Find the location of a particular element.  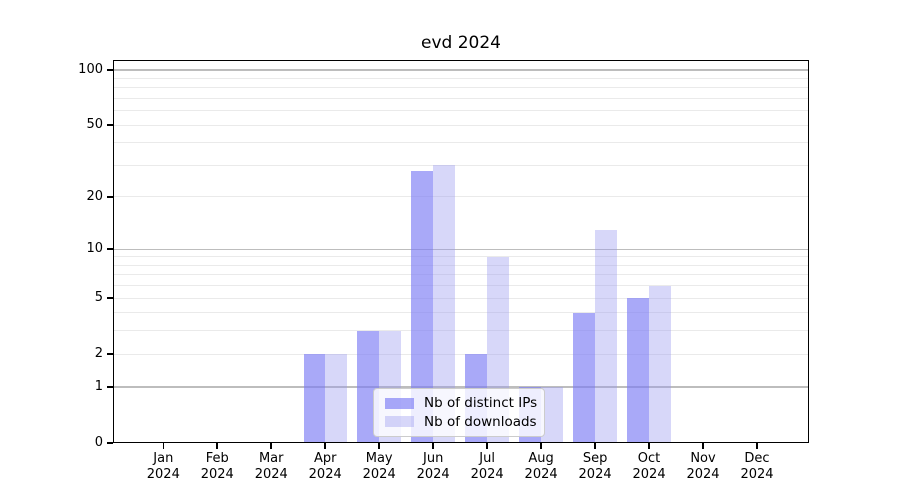

x-axis-tick-label: Jun 2024 is located at coordinates (433, 466).